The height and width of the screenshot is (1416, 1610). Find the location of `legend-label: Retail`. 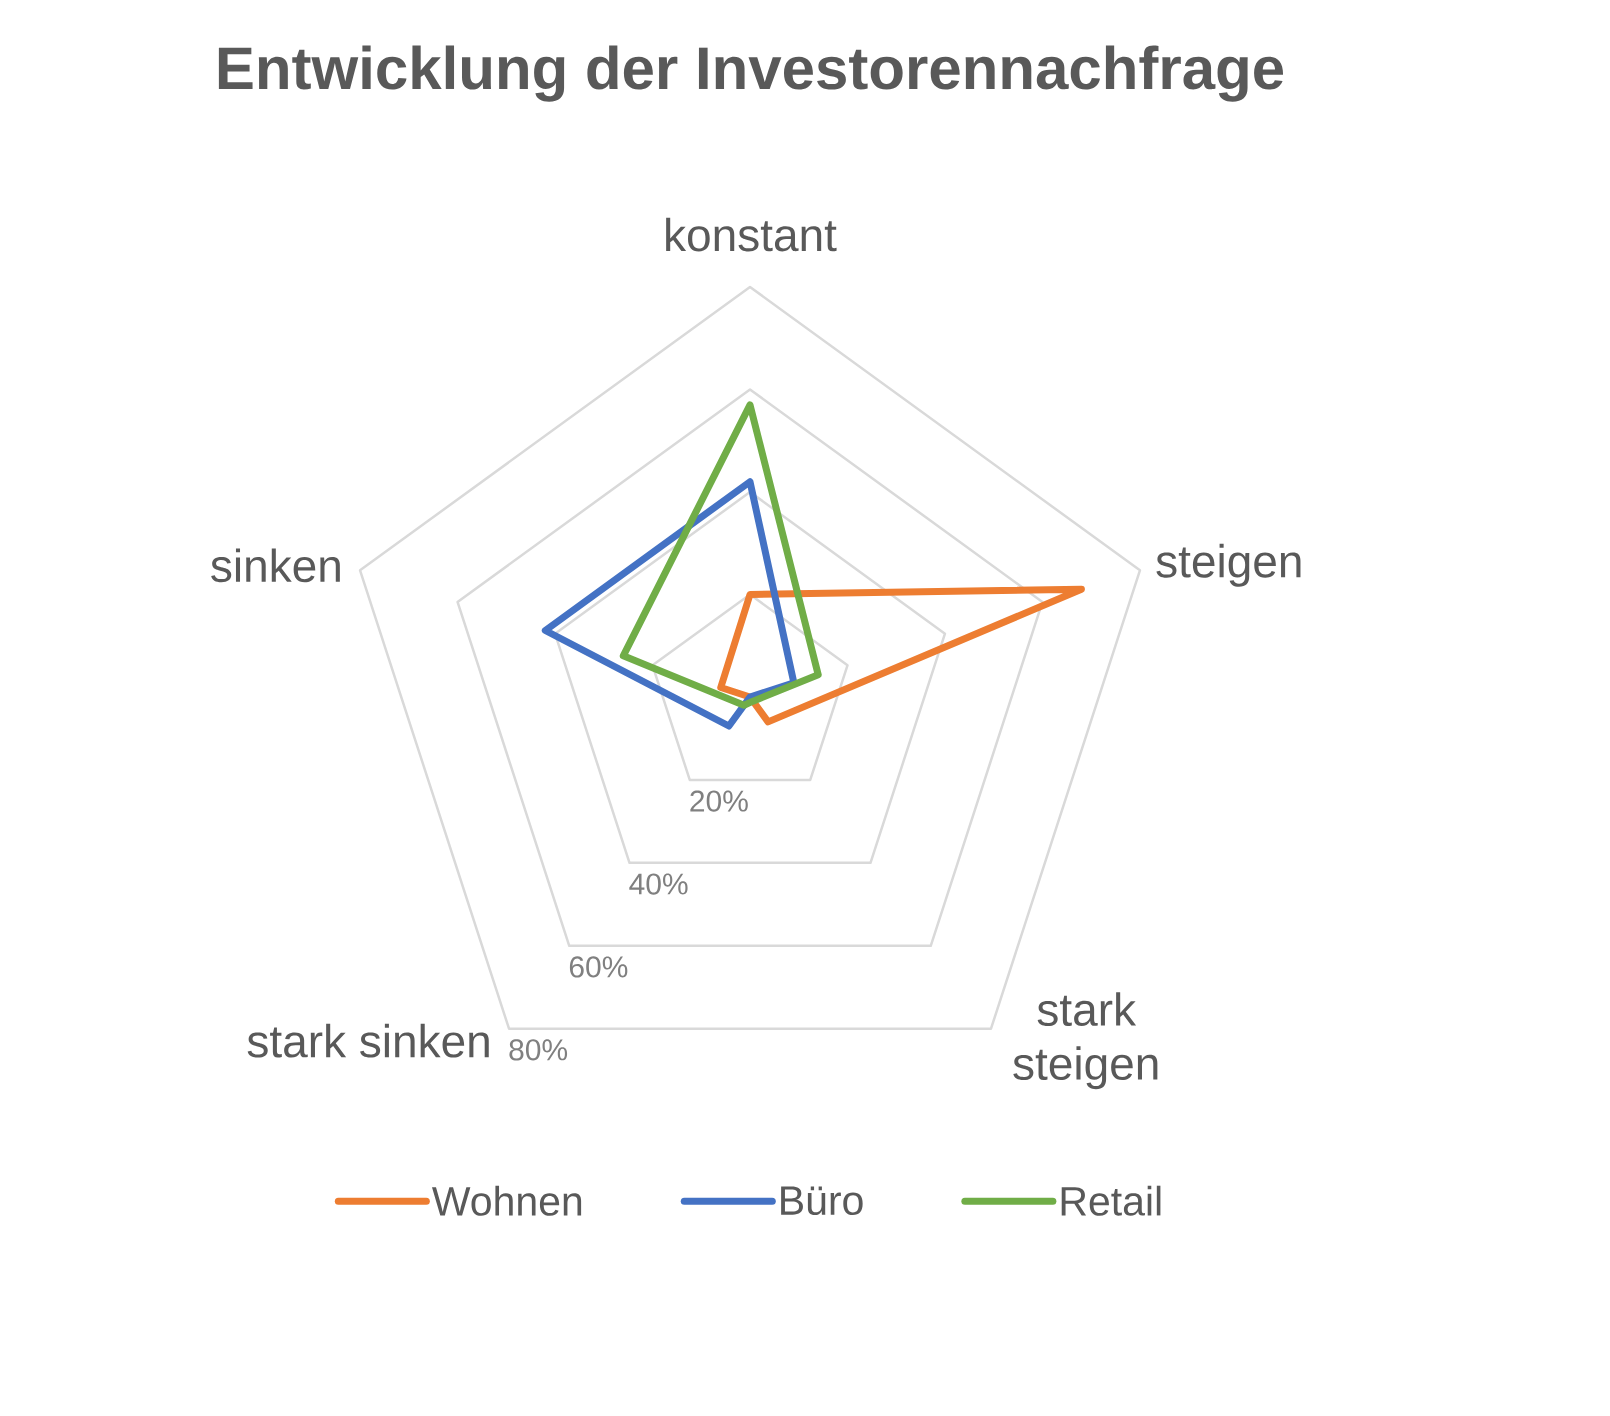

legend-label: Retail is located at coordinates (1111, 1200).